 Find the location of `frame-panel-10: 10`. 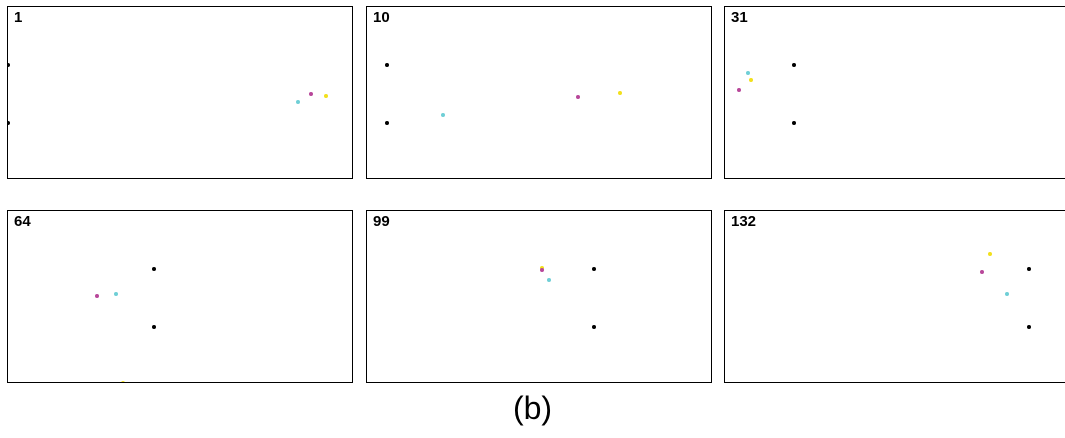

frame-panel-10: 10 is located at coordinates (539, 92).